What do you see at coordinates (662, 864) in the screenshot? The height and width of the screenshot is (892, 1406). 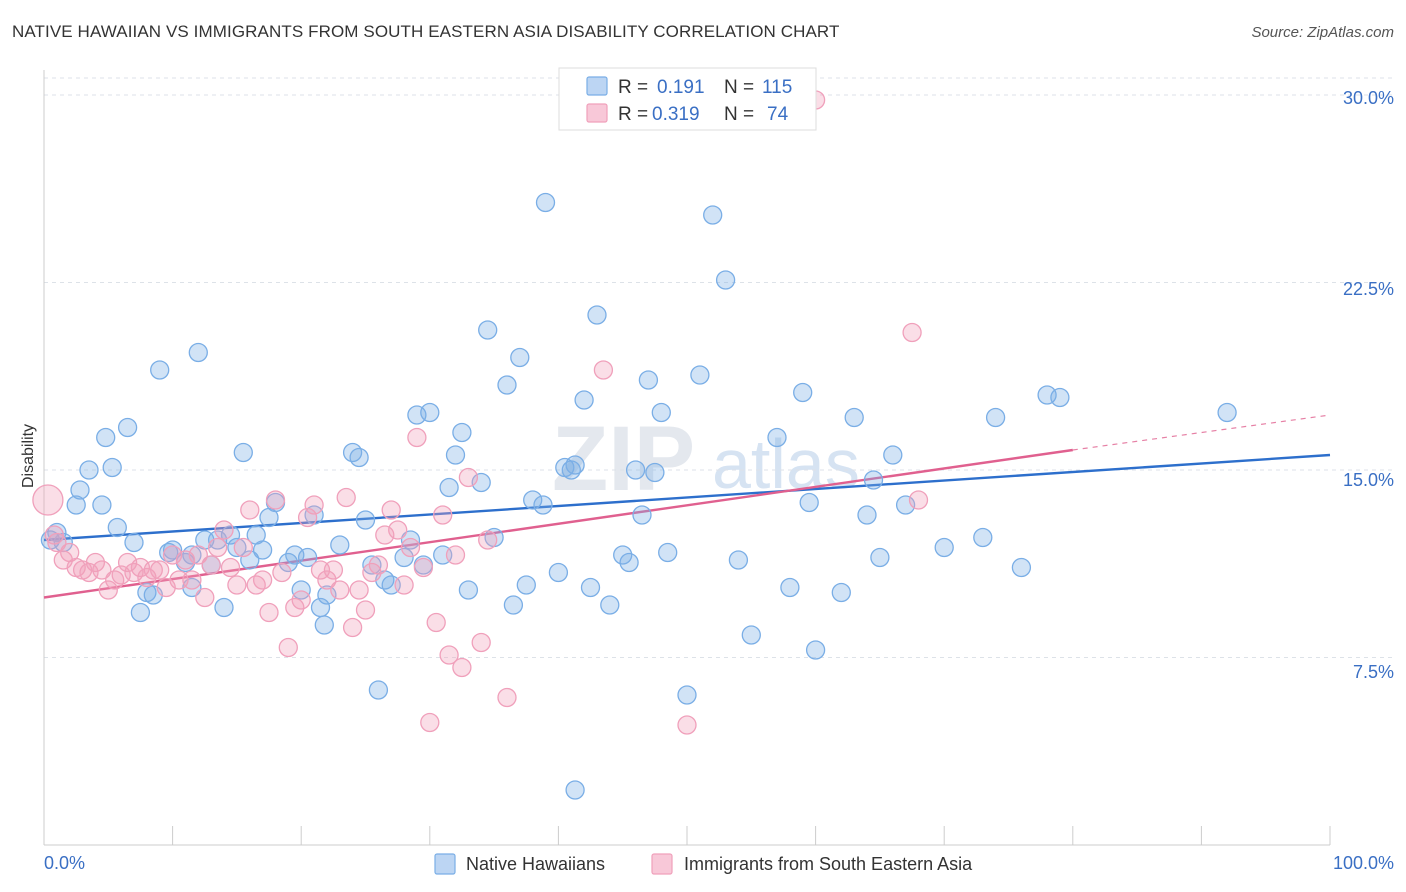 I see `bottom-legend-swatch-immigrants-se-asia` at bounding box center [662, 864].